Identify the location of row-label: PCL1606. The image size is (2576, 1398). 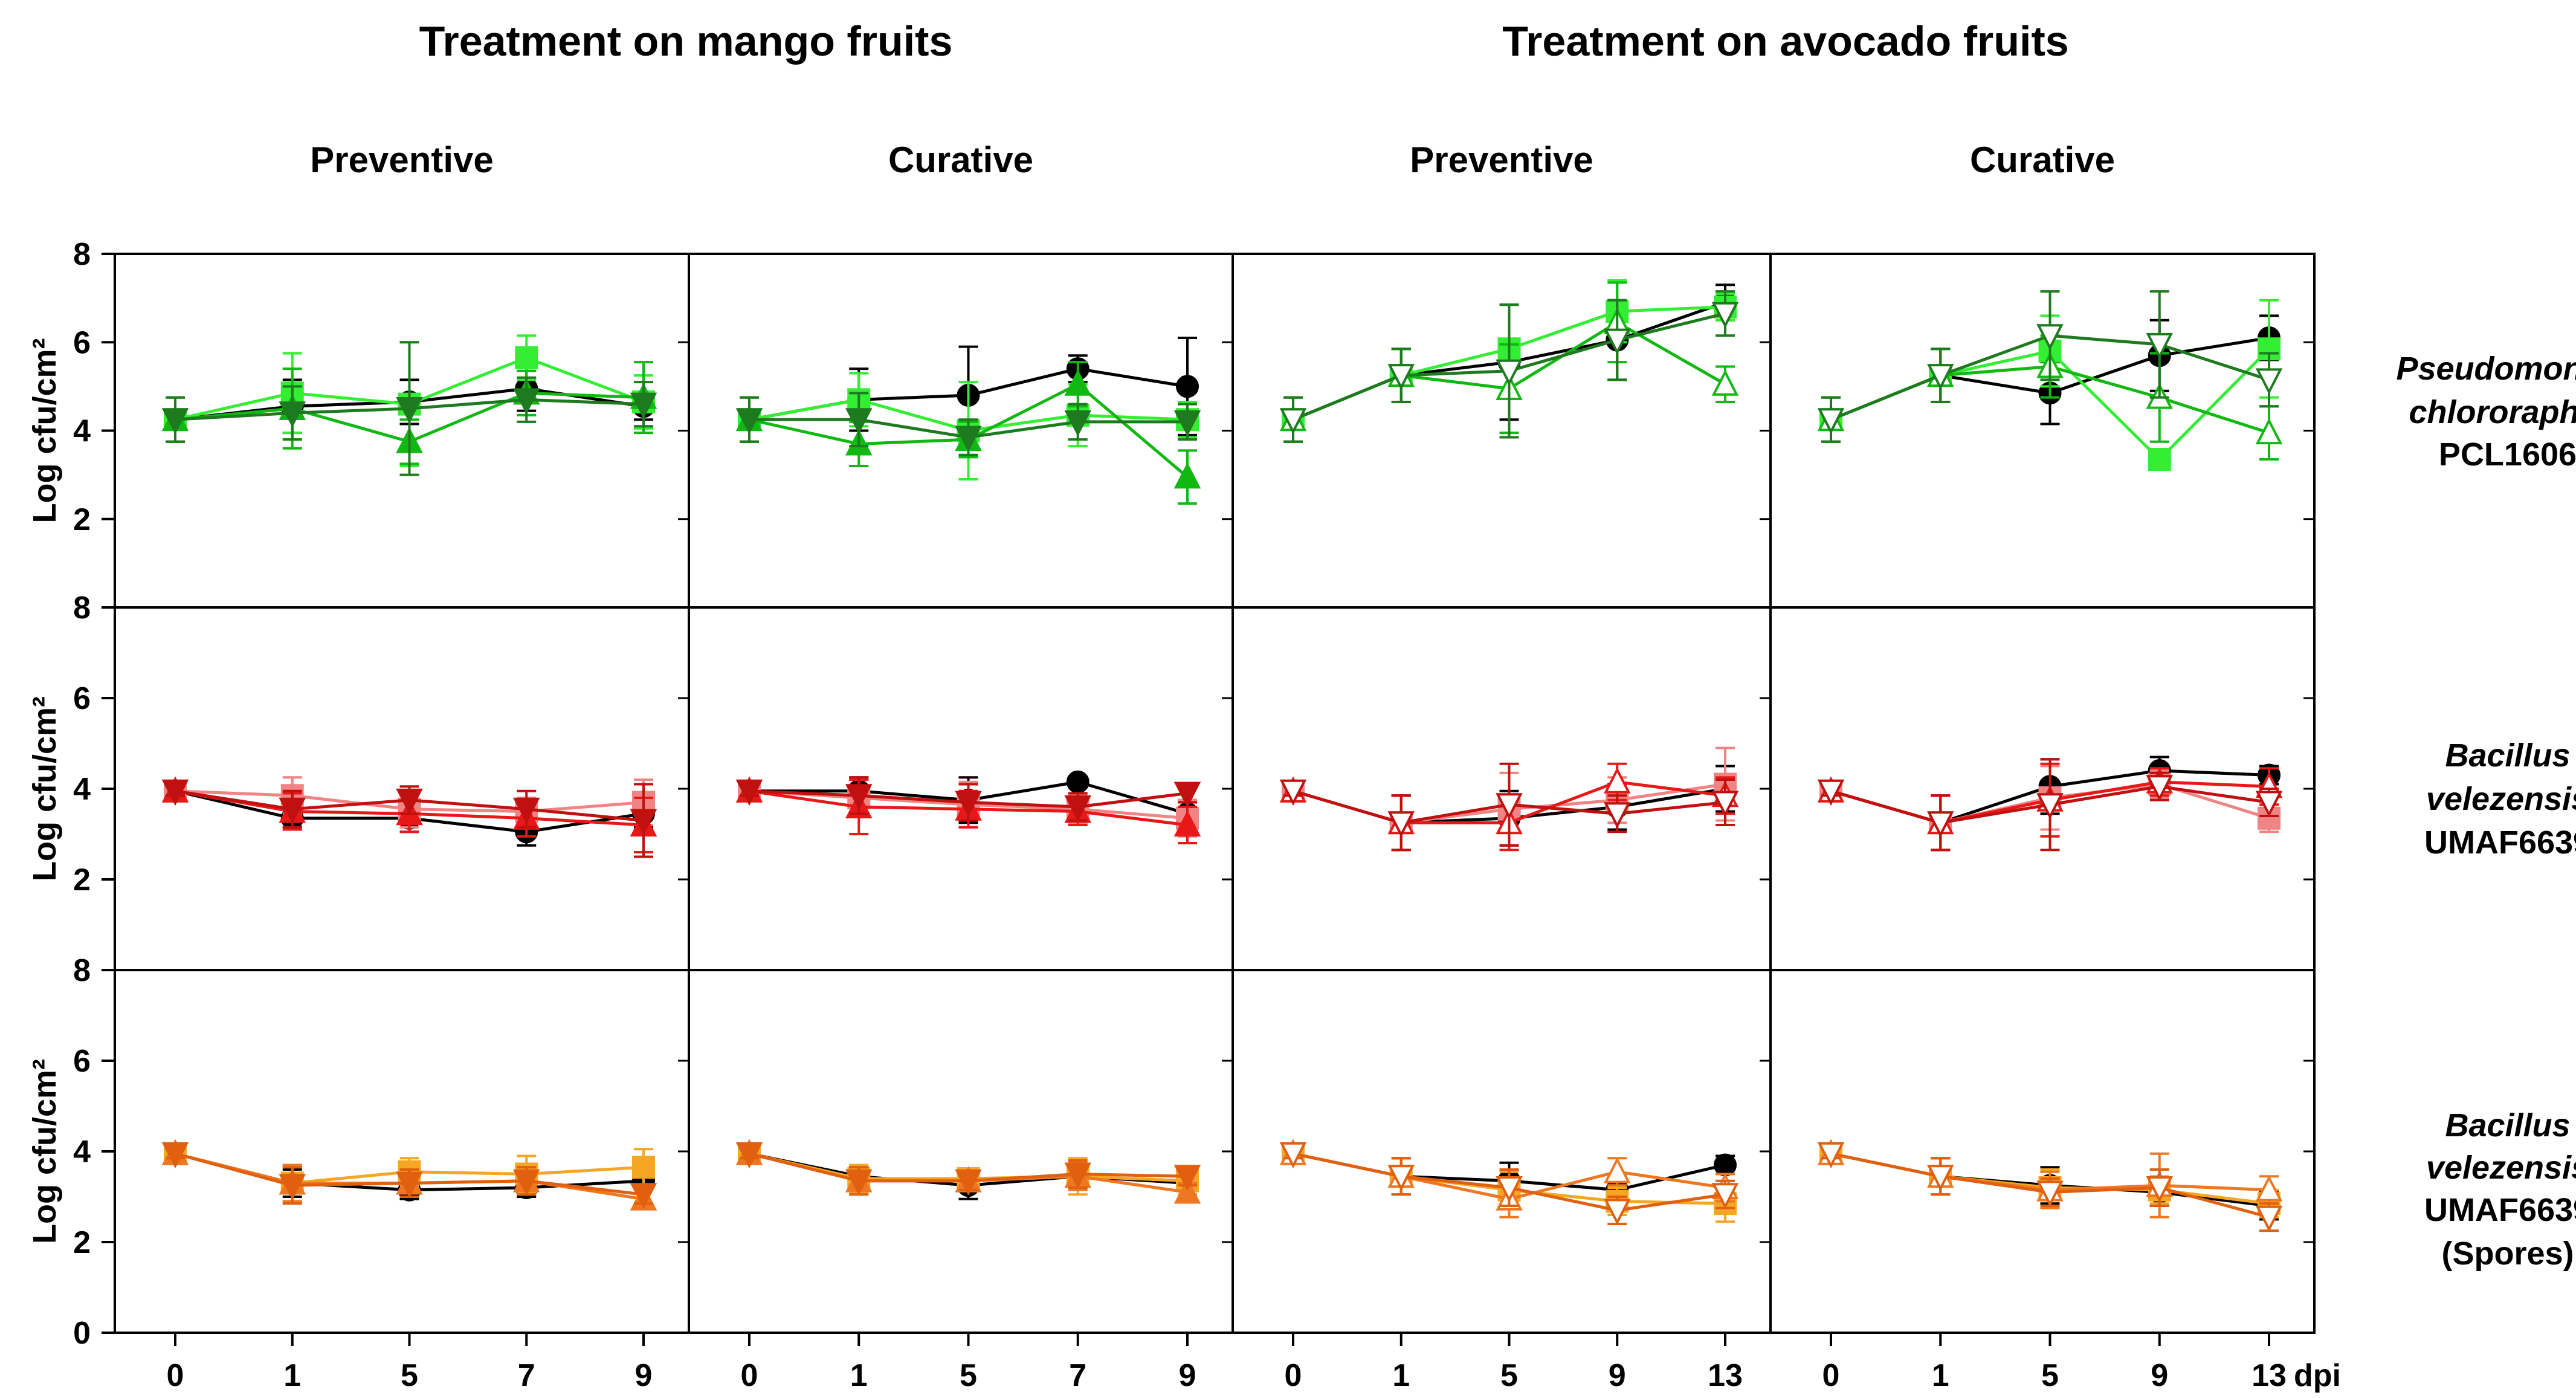
(2507, 454).